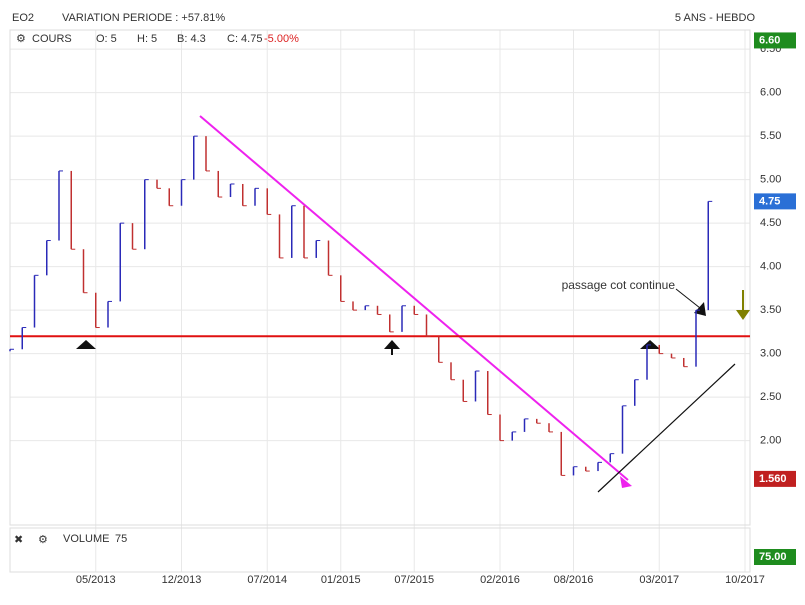 This screenshot has width=805, height=605. I want to click on symbol: EO2, so click(23, 18).